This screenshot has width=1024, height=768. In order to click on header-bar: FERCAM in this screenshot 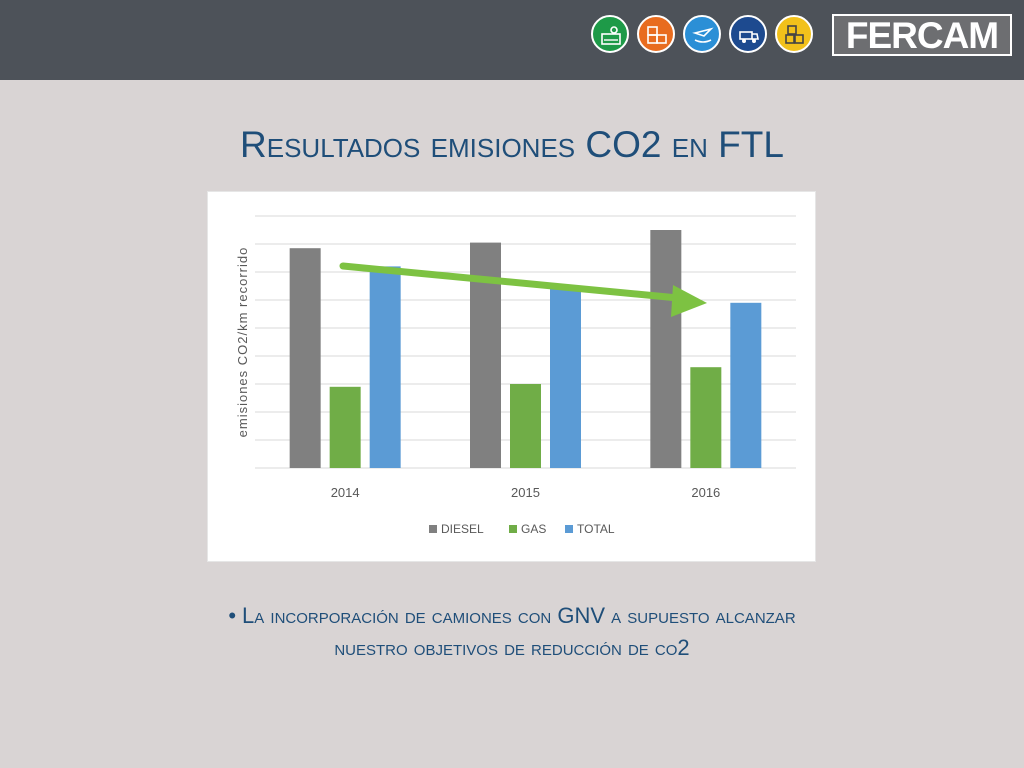, I will do `click(512, 40)`.